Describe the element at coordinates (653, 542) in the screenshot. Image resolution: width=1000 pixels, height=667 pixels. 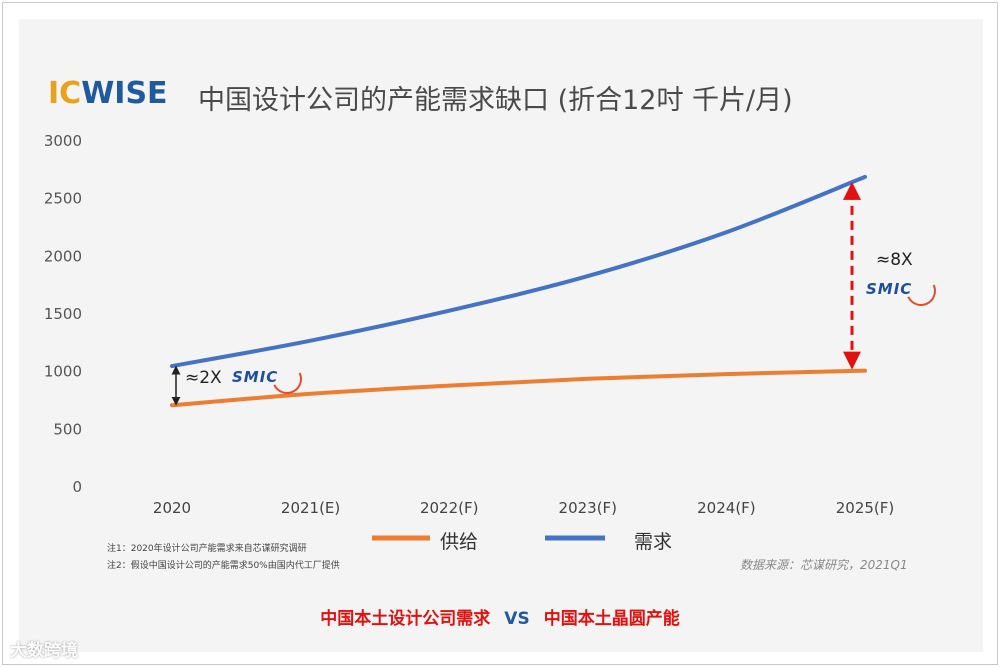
I see `legend-demand-label: 需求` at that location.